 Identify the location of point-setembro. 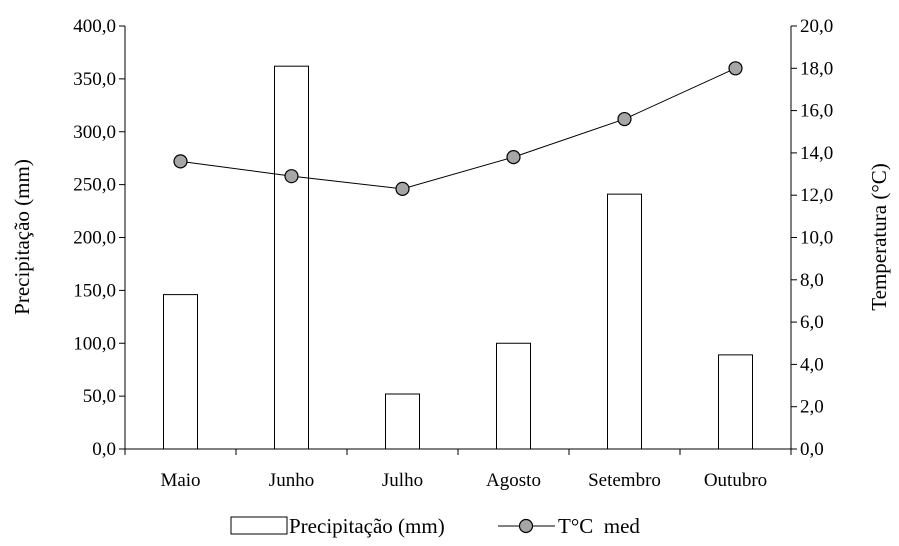
(624, 119).